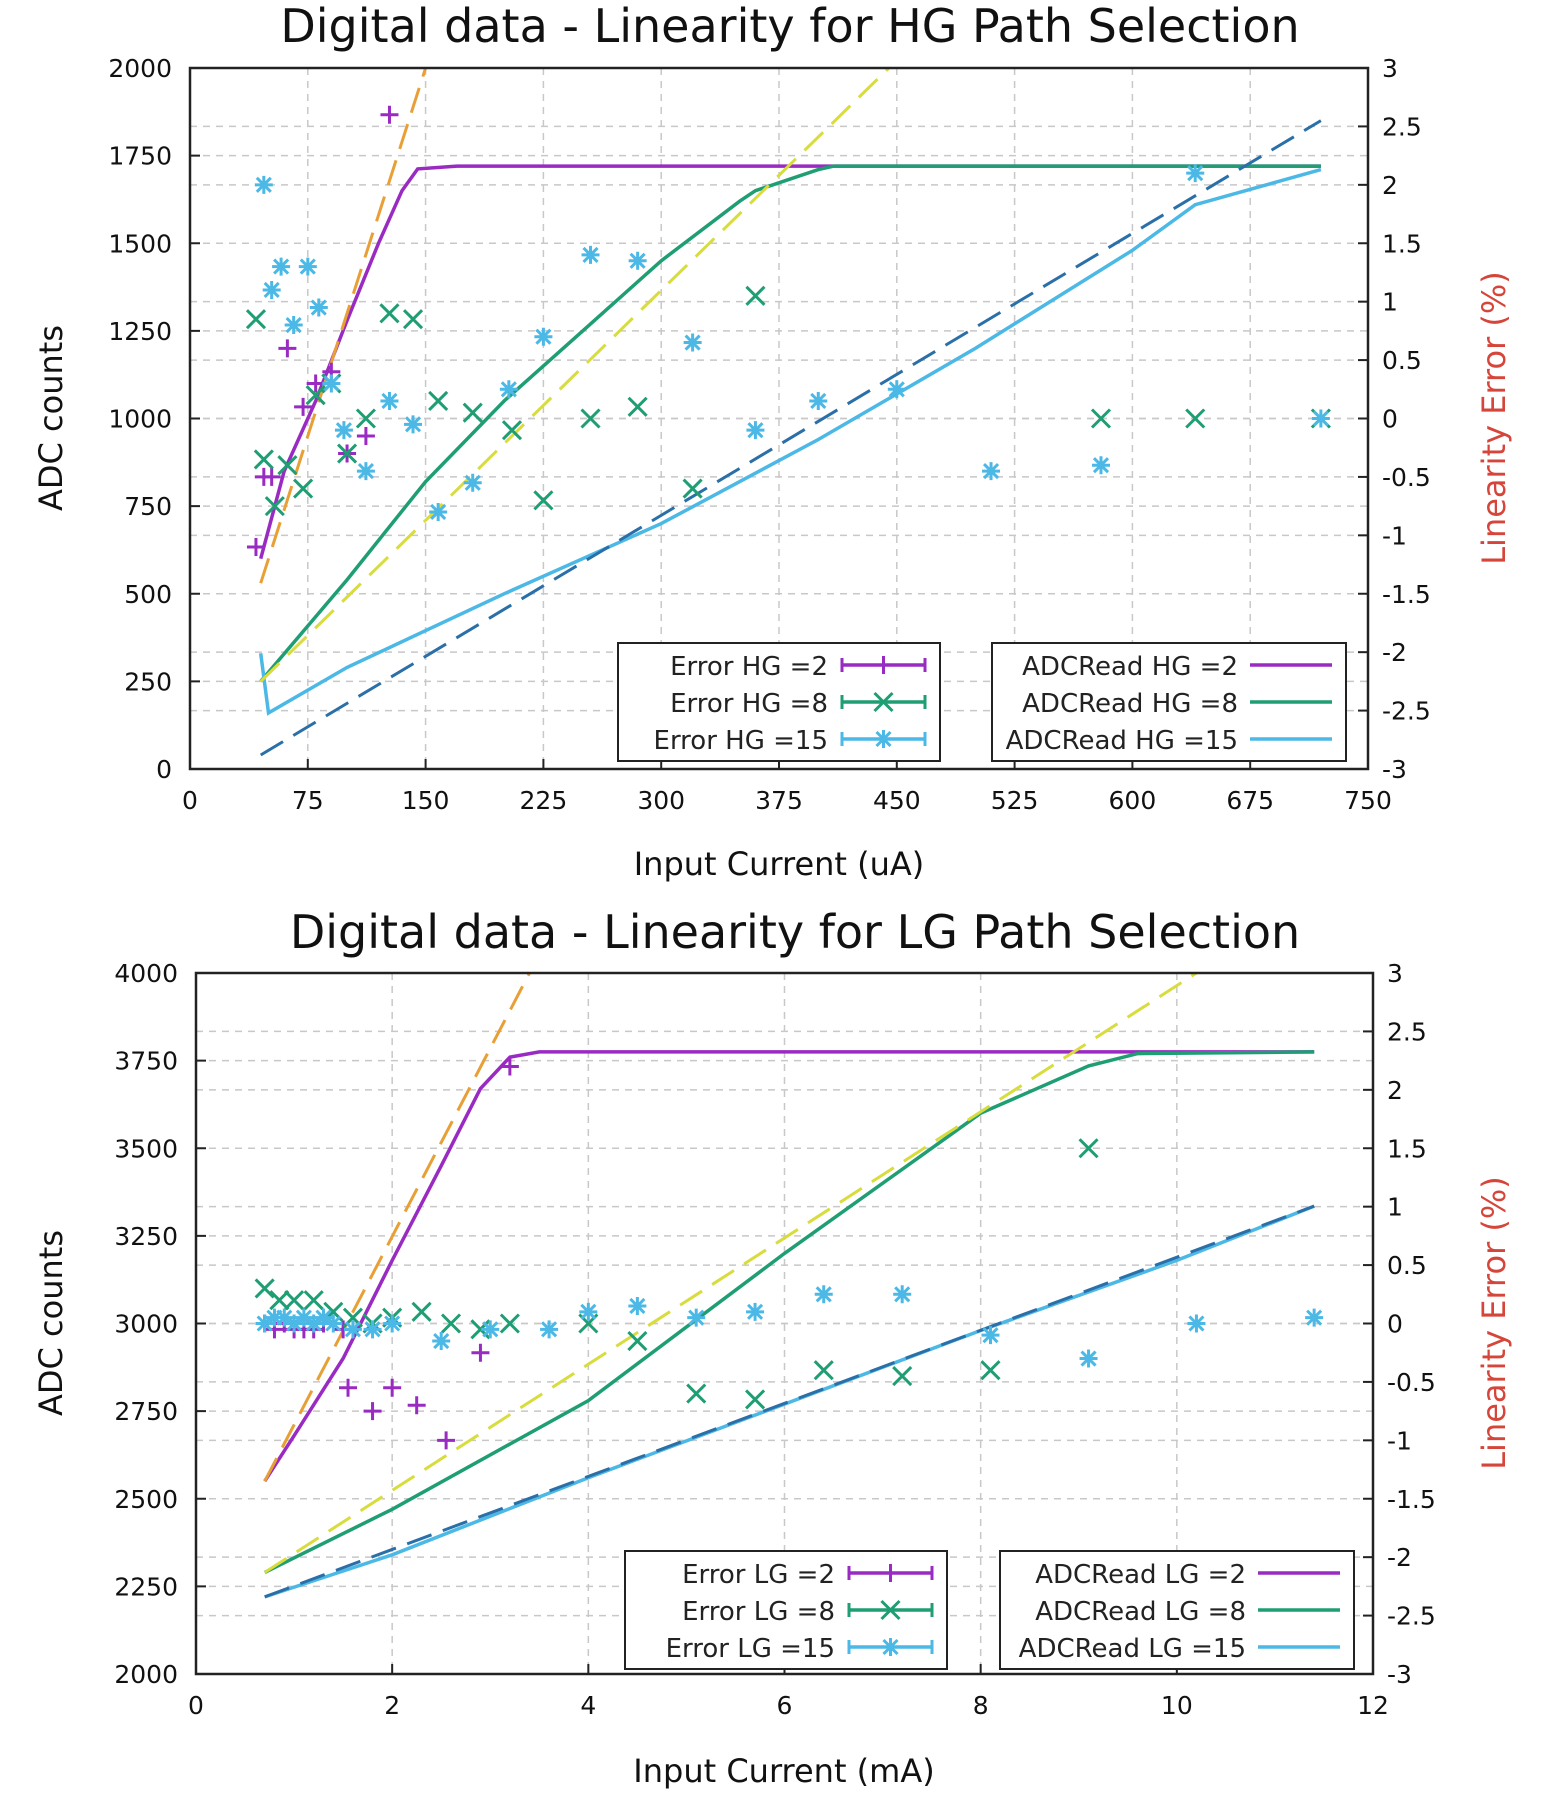 The image size is (1545, 1804). I want to click on y2-tick-label: 2, so click(1395, 1090).